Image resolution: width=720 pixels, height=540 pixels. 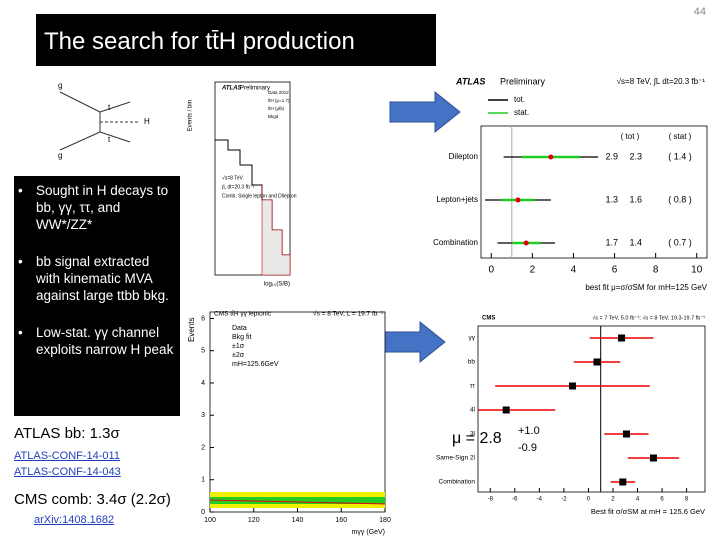 I want to click on x-tick-label: 160, so click(x=341, y=520).